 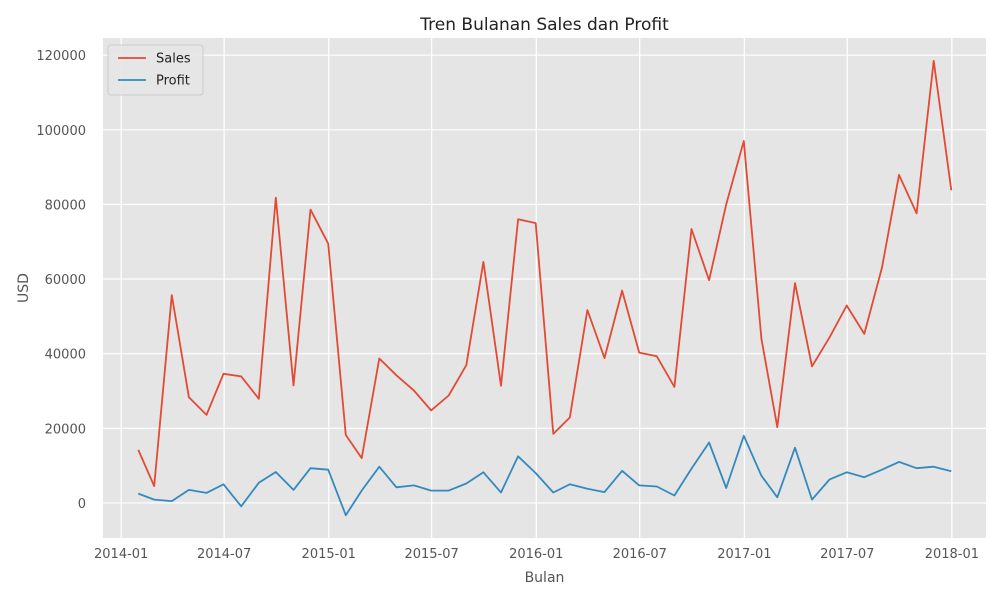 I want to click on x-tick-label: 2014-07, so click(x=224, y=554).